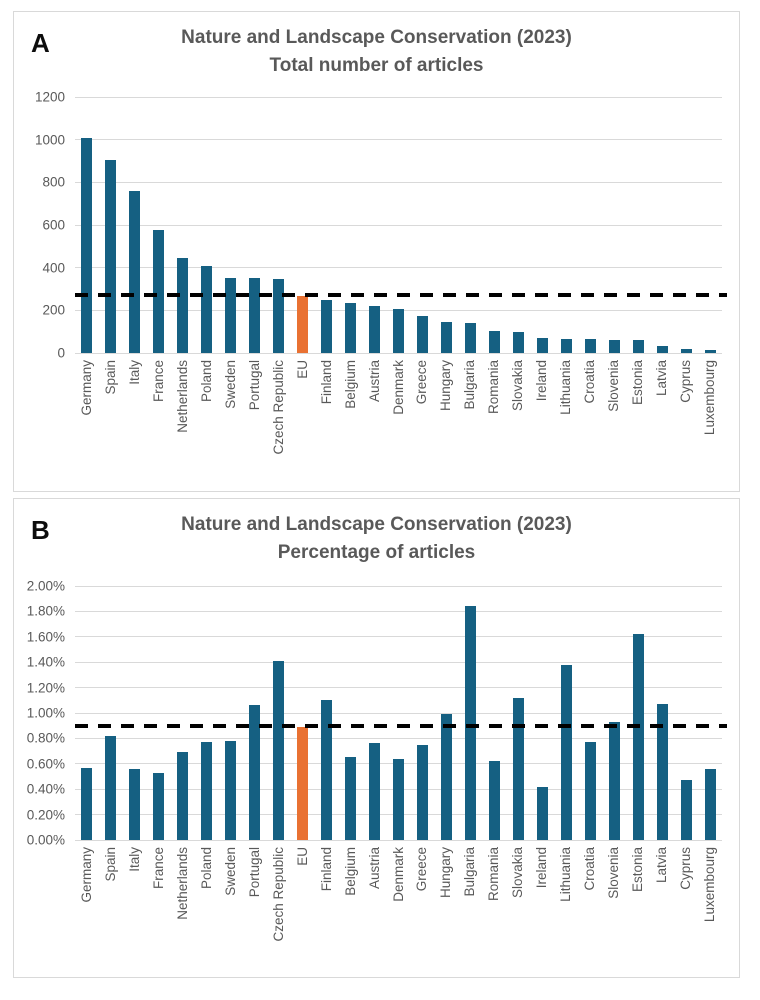 Image resolution: width=760 pixels, height=1000 pixels. Describe the element at coordinates (638, 383) in the screenshot. I see `x-label-estonia: Estonia` at that location.